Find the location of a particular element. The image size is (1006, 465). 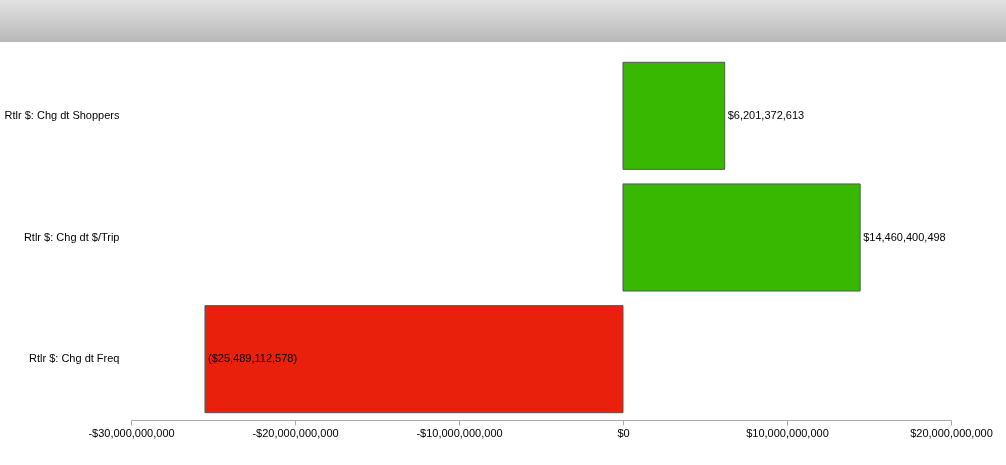

y-tick-label: Rtlr $: Chg dt Shoppers is located at coordinates (62, 114).